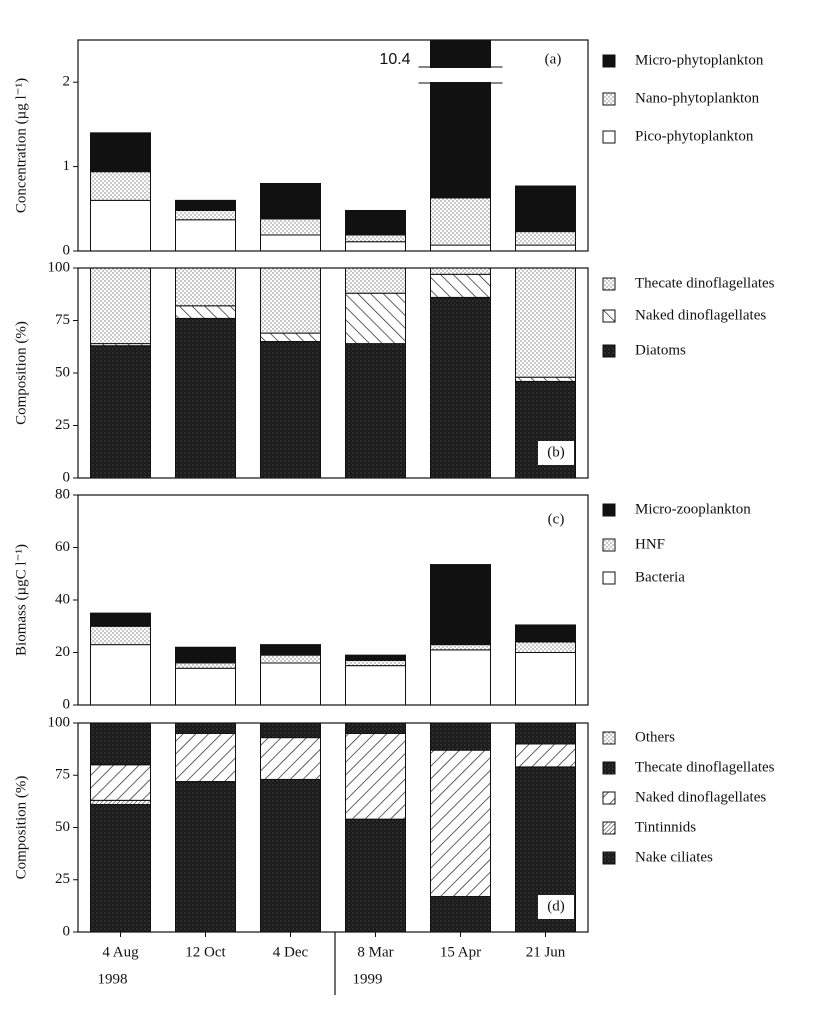 The image size is (820, 1018). Describe the element at coordinates (67, 166) in the screenshot. I see `y-tick-label: 1` at that location.